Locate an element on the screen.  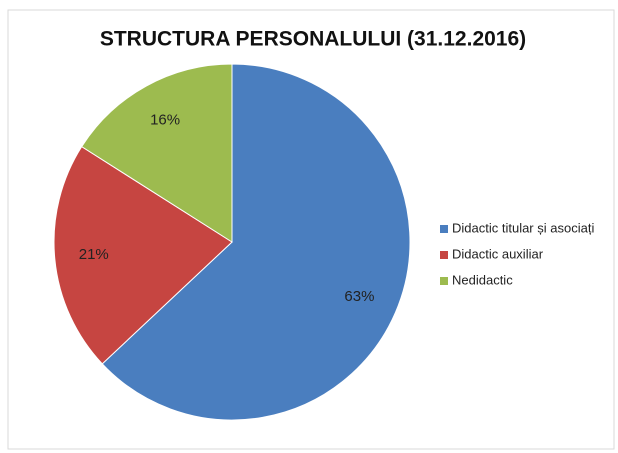
legend-label: Didactic titular și asociați is located at coordinates (523, 227).